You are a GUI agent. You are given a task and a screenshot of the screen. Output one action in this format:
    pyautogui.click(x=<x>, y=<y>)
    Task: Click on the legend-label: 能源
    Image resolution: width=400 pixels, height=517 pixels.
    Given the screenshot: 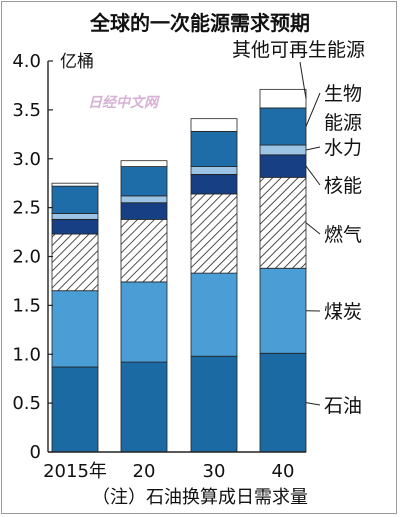 What is the action you would take?
    pyautogui.click(x=343, y=123)
    